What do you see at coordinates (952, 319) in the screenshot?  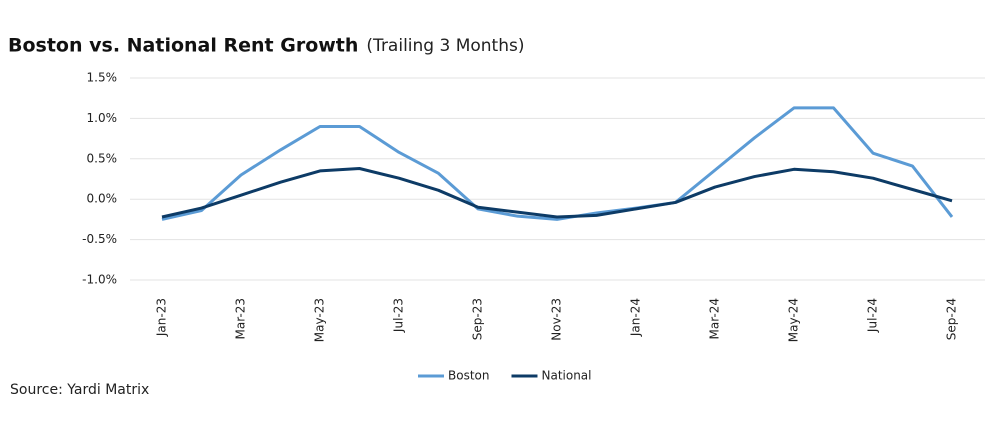 I see `x-tick-label: Sep-24` at bounding box center [952, 319].